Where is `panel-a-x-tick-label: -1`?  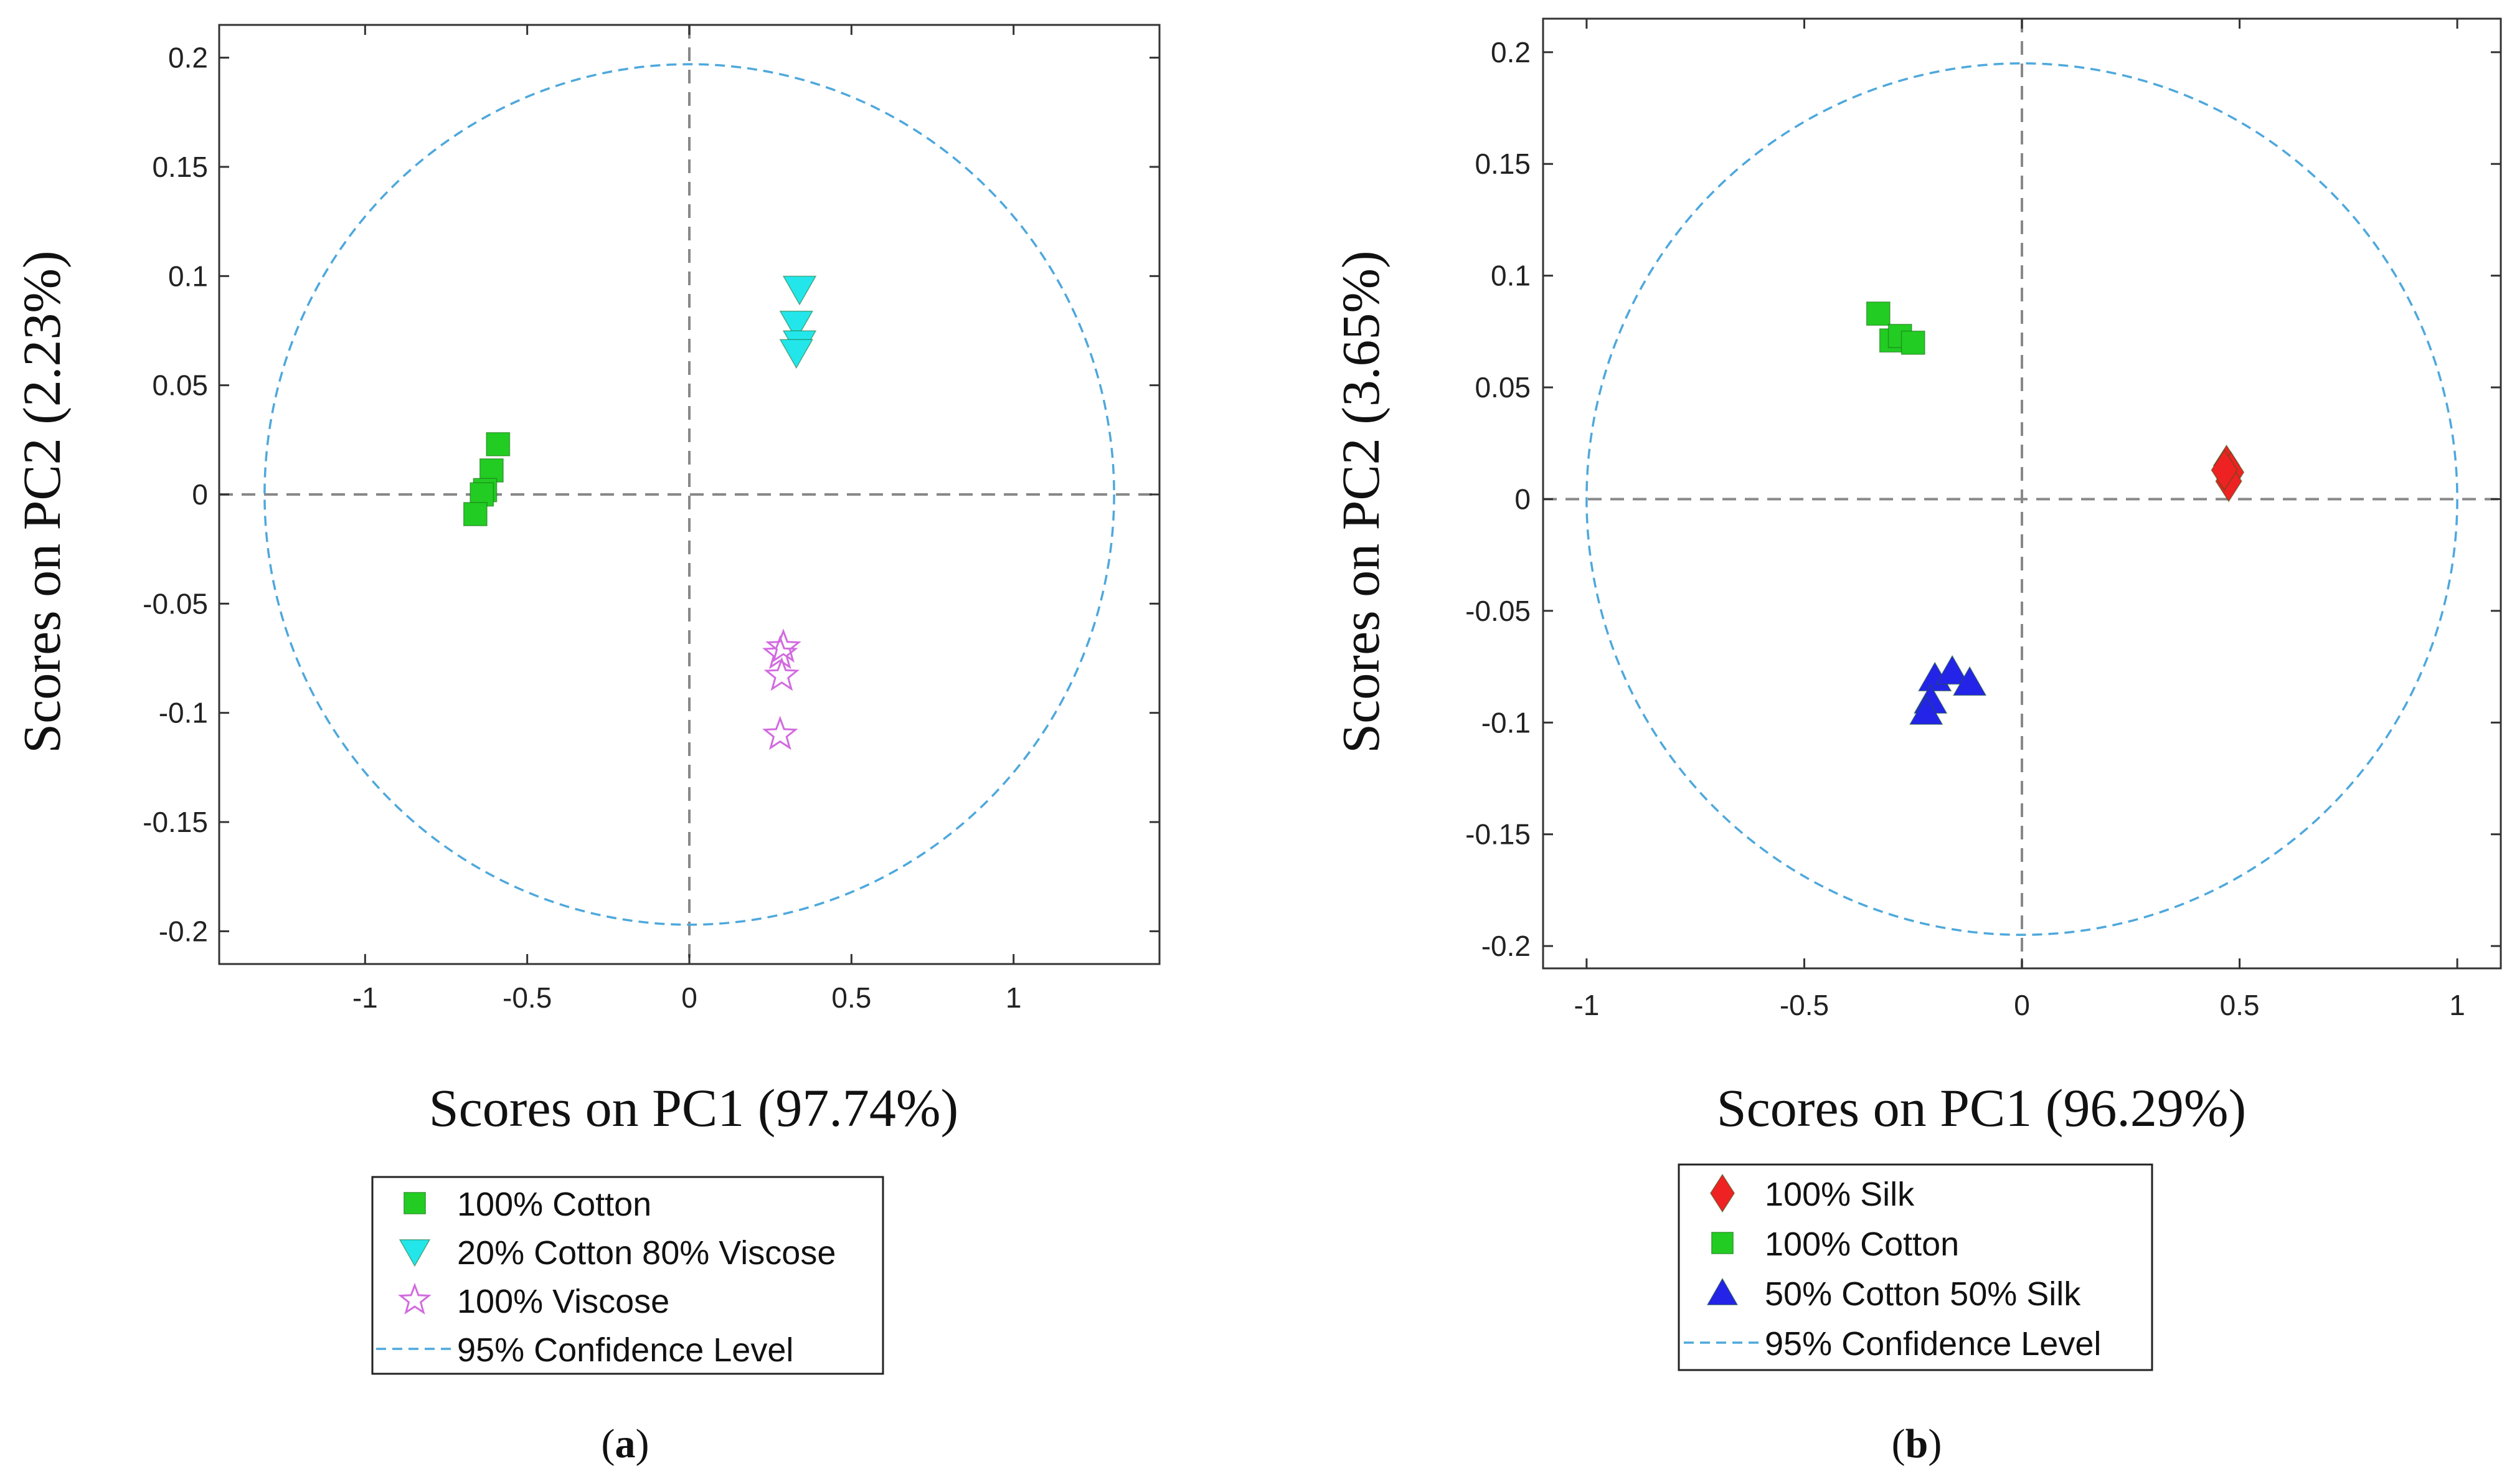
panel-a-x-tick-label: -1 is located at coordinates (365, 997).